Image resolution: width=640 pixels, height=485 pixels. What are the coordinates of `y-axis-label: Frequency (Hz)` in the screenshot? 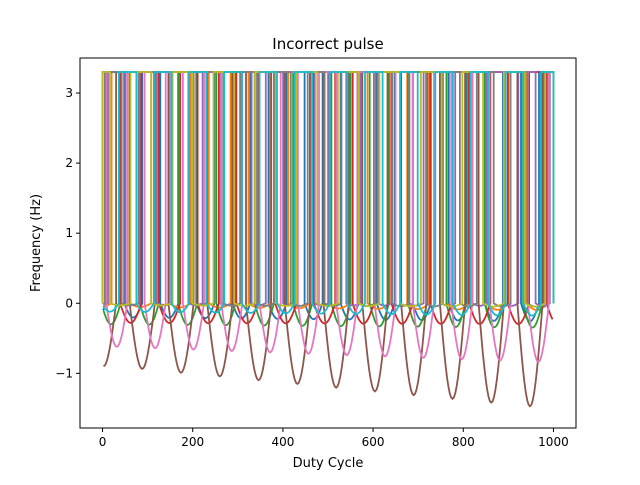 It's located at (36, 243).